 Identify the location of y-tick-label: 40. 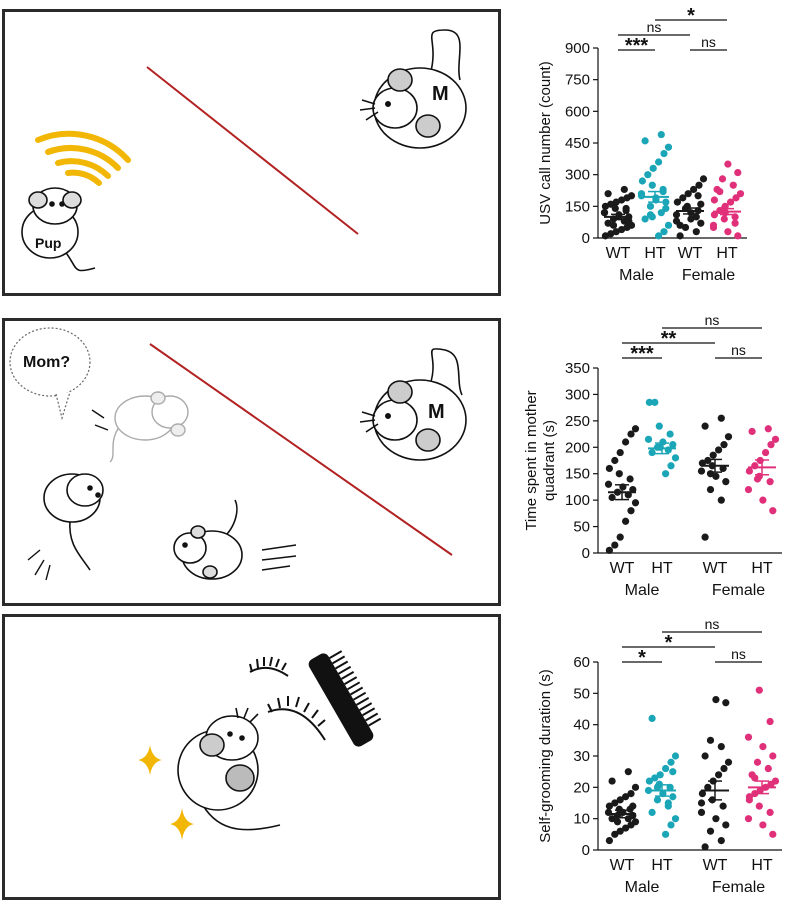
(581, 725).